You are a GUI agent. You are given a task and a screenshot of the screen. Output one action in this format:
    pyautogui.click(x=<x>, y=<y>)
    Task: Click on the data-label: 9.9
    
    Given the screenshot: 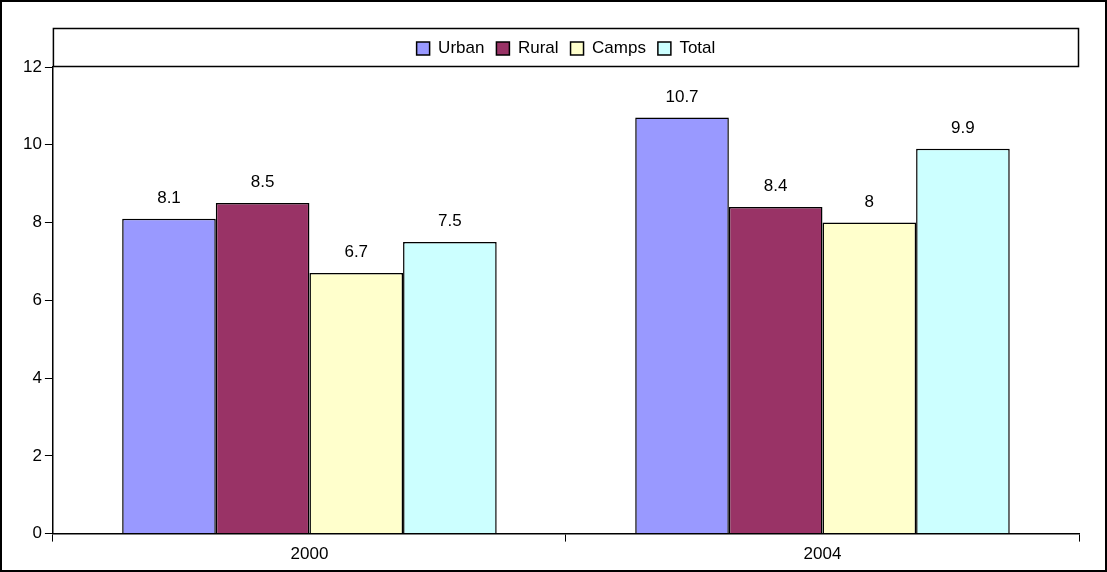 What is the action you would take?
    pyautogui.click(x=963, y=127)
    